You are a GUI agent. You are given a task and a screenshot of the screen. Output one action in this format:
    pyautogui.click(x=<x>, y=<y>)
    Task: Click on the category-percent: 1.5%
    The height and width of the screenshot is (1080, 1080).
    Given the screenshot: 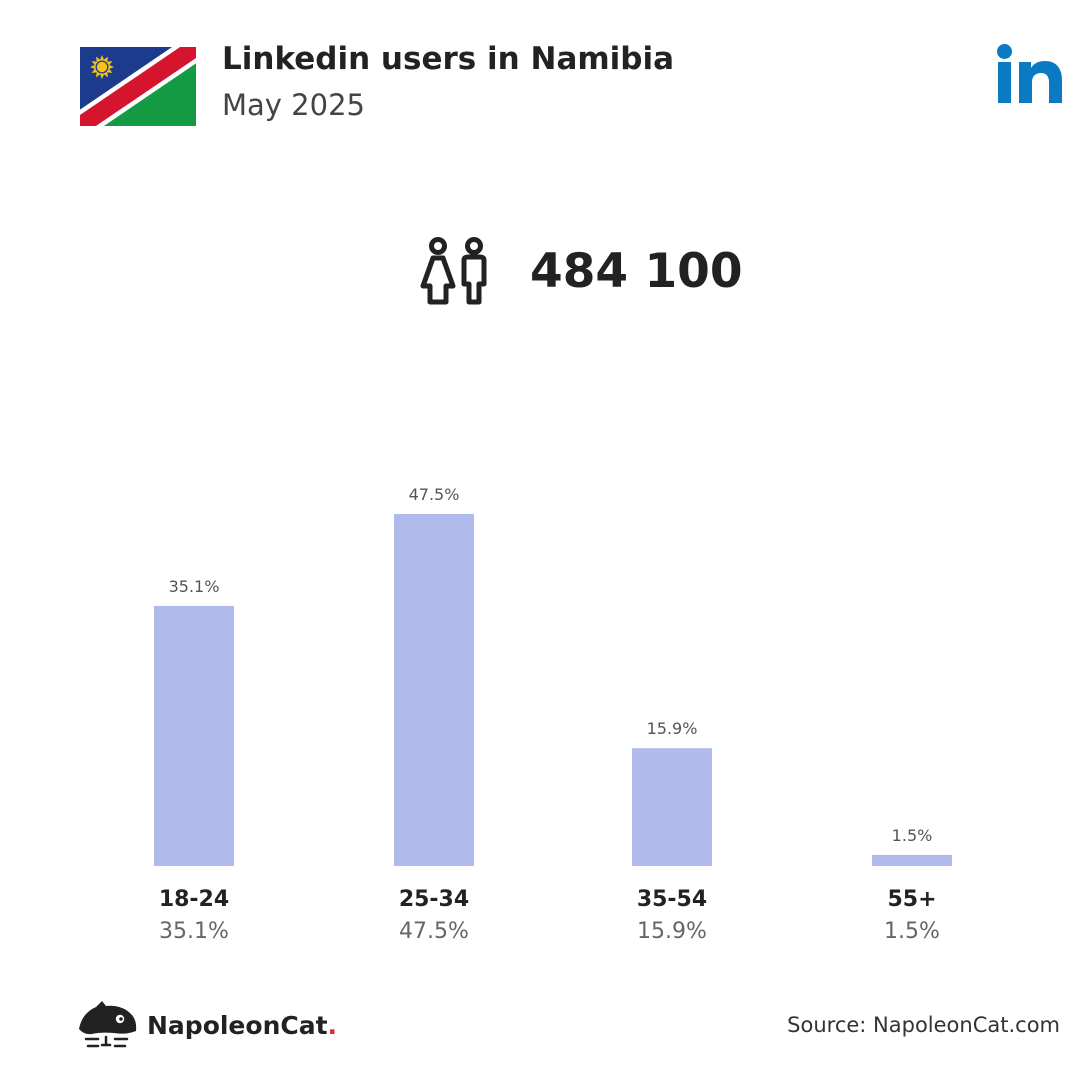 What is the action you would take?
    pyautogui.click(x=912, y=931)
    